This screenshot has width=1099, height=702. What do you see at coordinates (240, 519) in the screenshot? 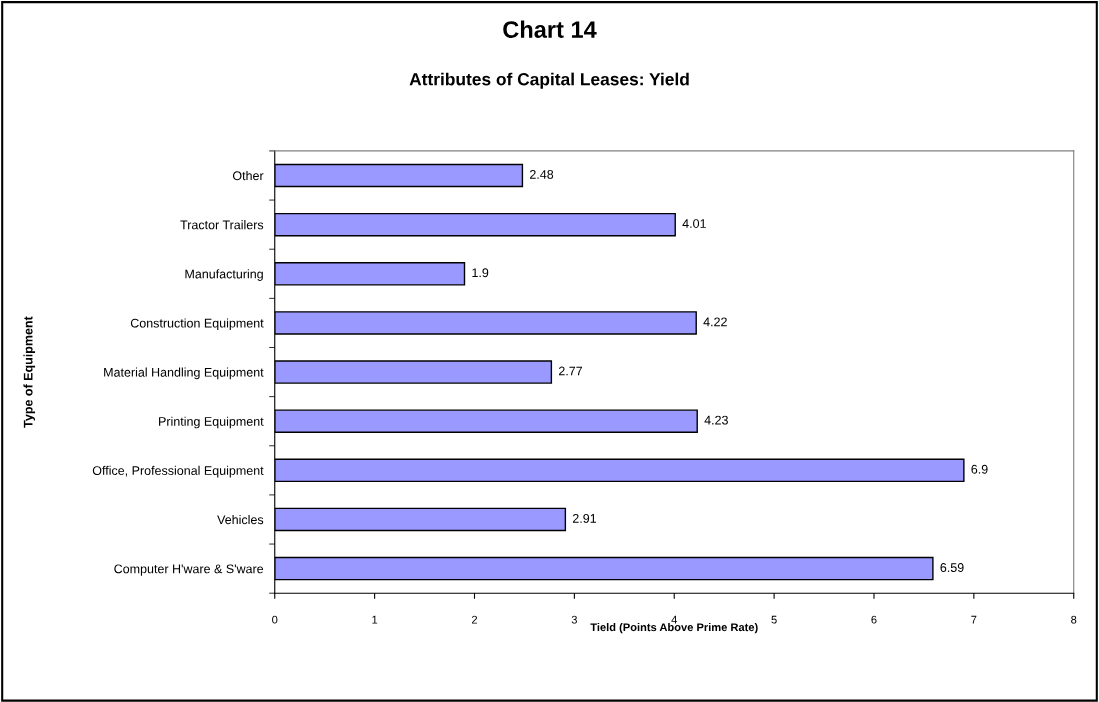
I see `y-tick-label: Vehicles` at bounding box center [240, 519].